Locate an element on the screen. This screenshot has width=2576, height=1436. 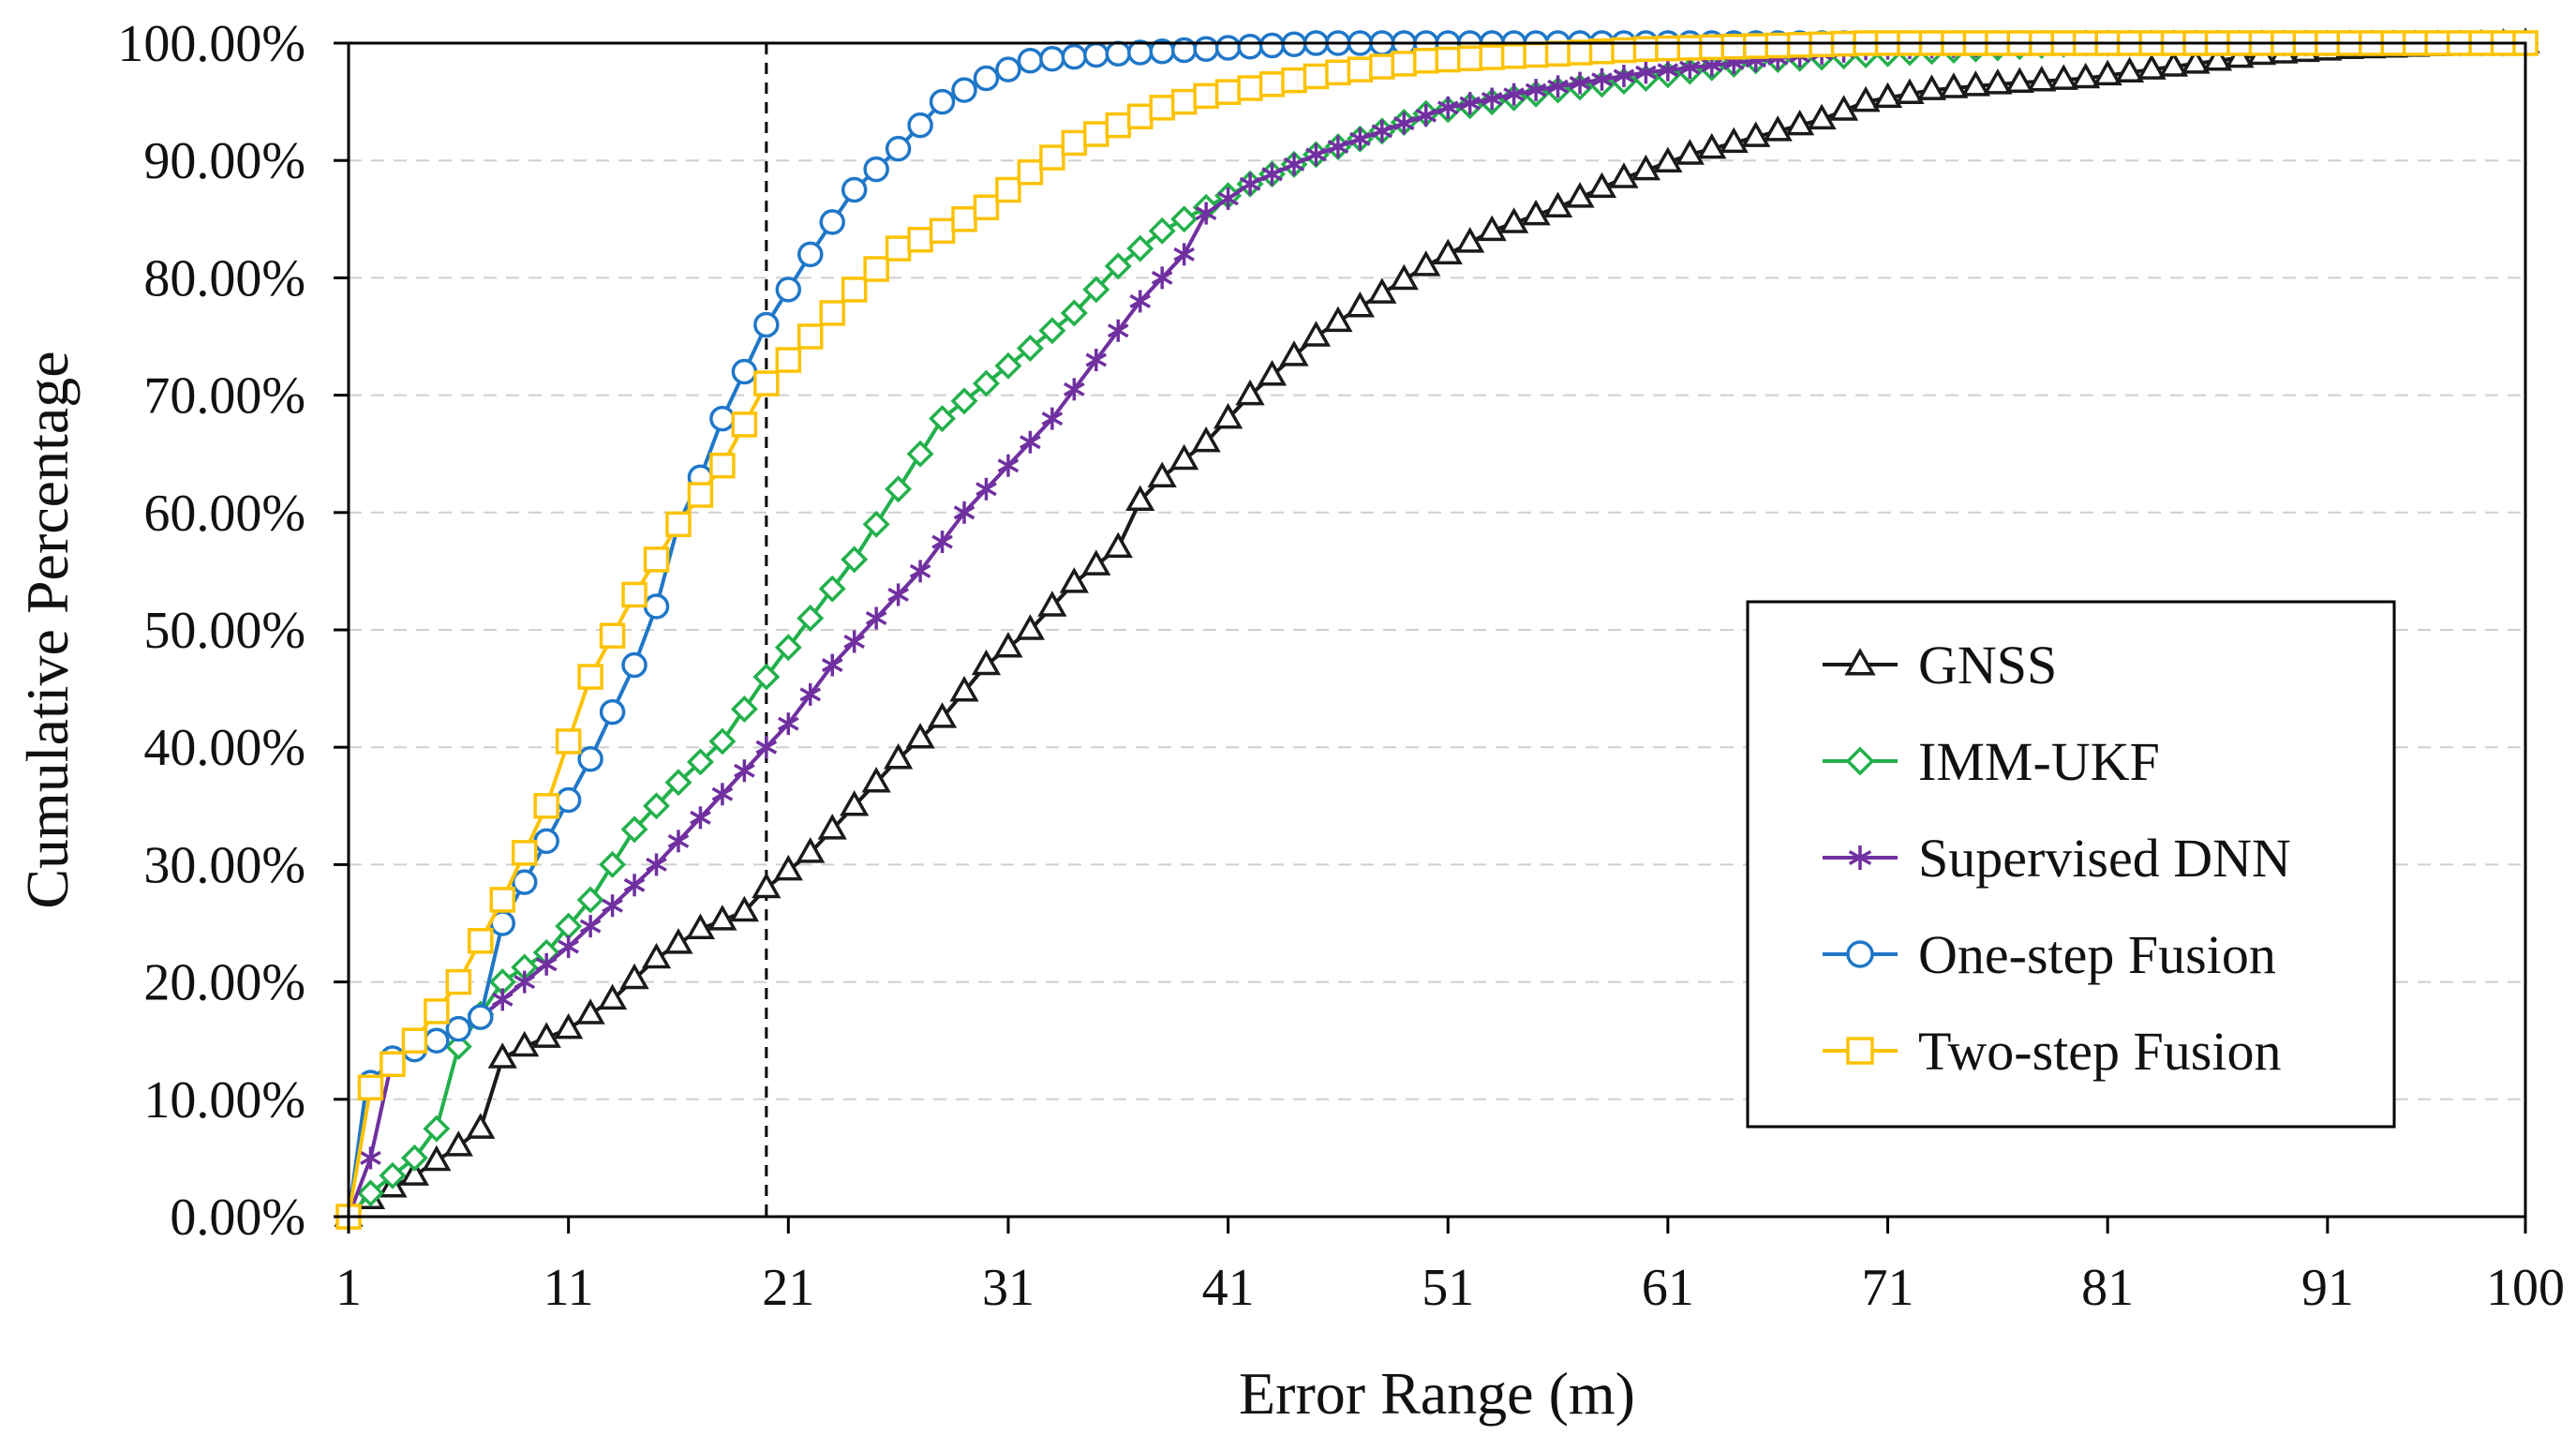
legend-label: IMM-UKF is located at coordinates (2039, 762).